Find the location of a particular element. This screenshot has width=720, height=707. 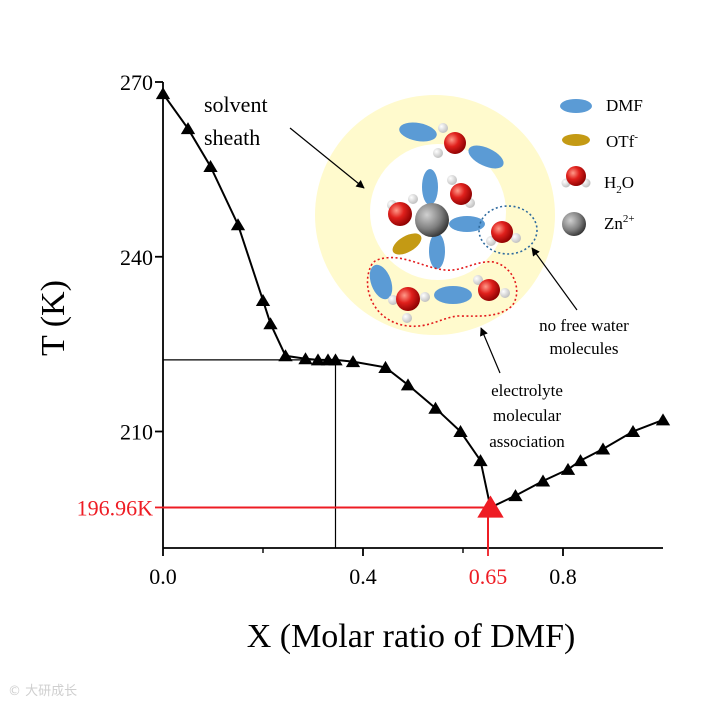

association-label-line3: association is located at coordinates (527, 441).